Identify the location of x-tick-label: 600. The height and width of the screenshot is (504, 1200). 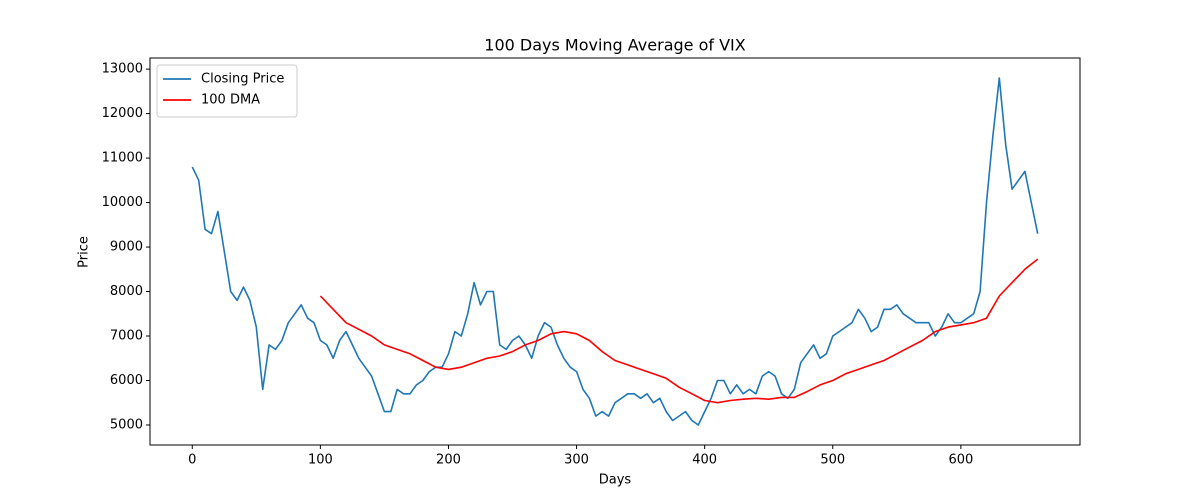
(960, 460).